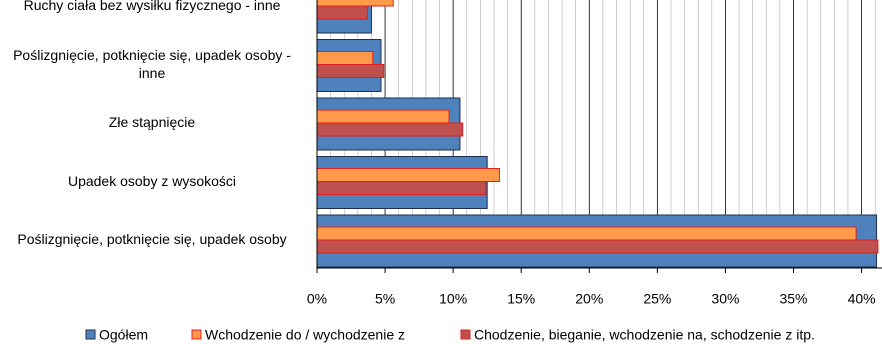 The height and width of the screenshot is (344, 882). What do you see at coordinates (793, 299) in the screenshot?
I see `x-tick-label: 35%` at bounding box center [793, 299].